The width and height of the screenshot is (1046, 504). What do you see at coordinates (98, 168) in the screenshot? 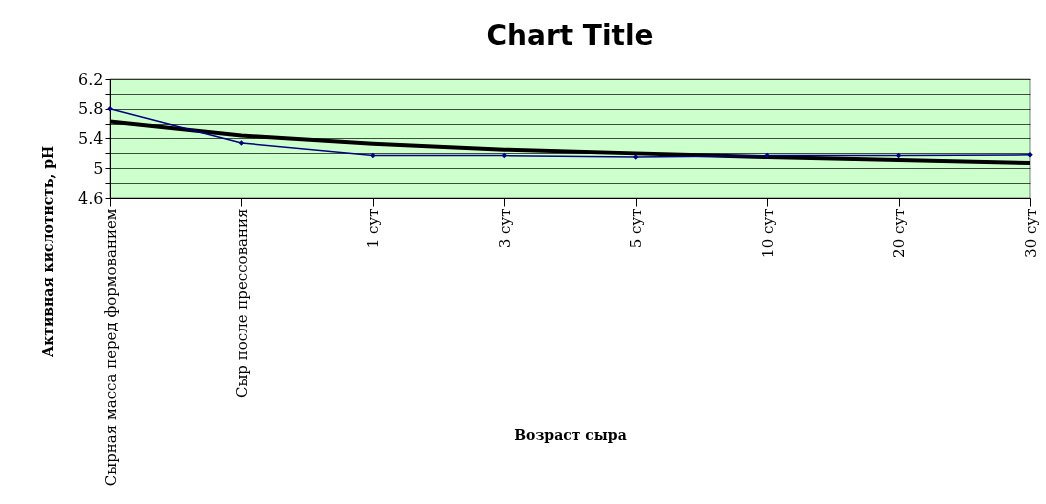
I see `y-tick-label: 5` at bounding box center [98, 168].